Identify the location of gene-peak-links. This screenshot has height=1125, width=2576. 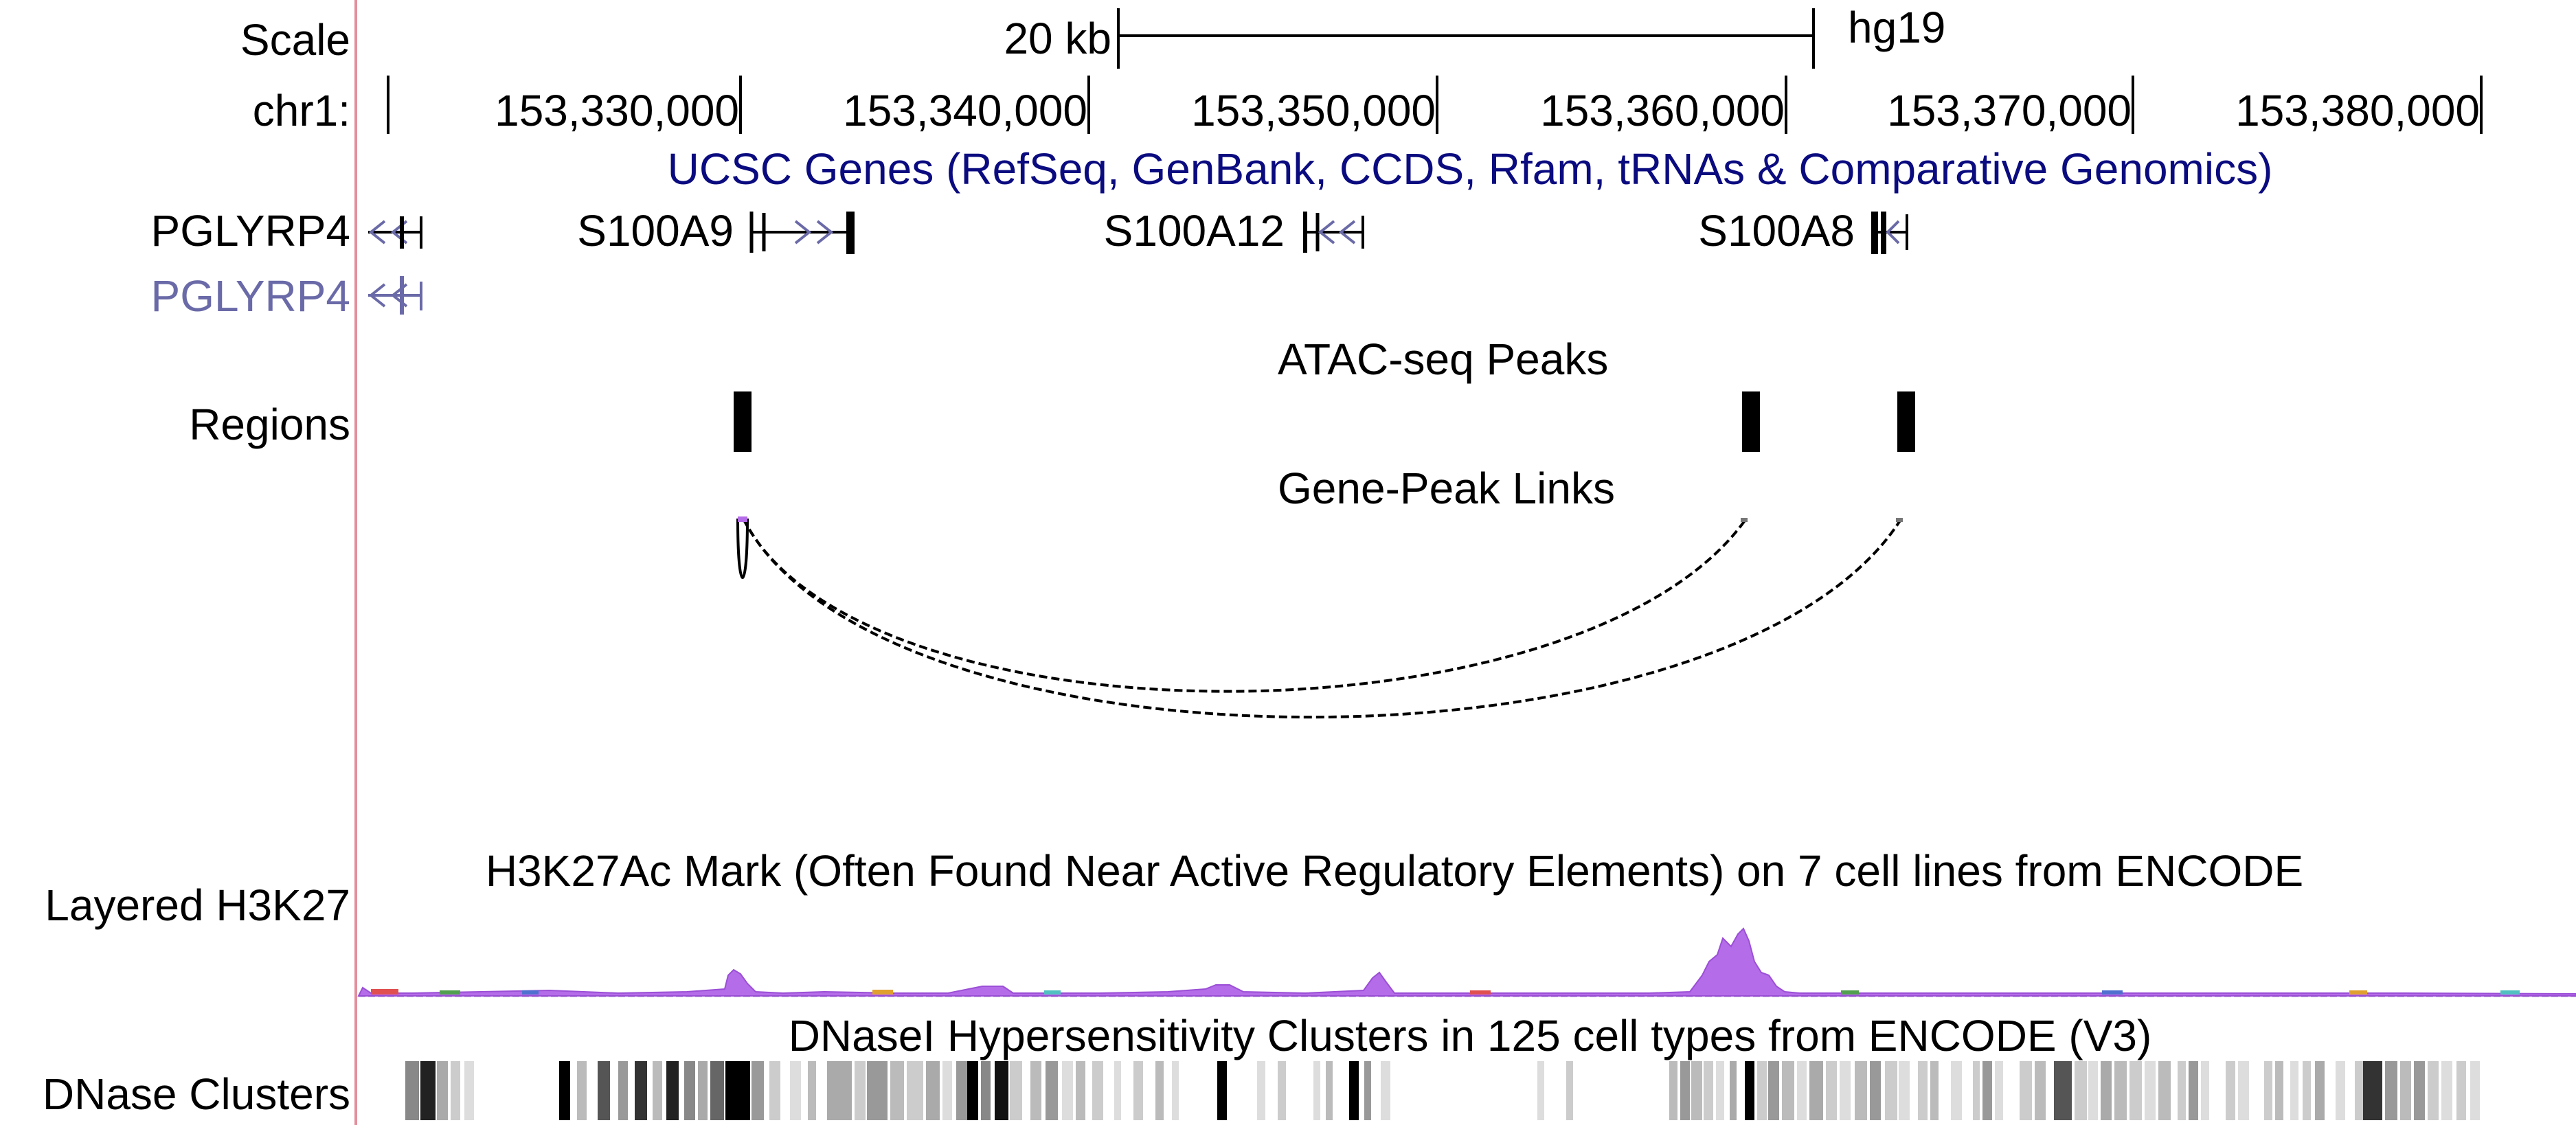
(1319, 617).